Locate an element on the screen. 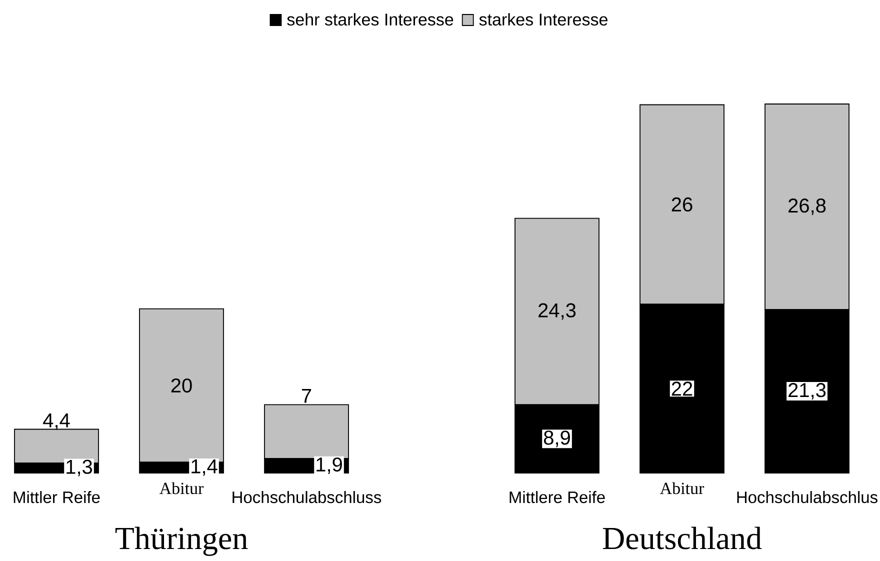  data-label: 1,9 is located at coordinates (329, 465).